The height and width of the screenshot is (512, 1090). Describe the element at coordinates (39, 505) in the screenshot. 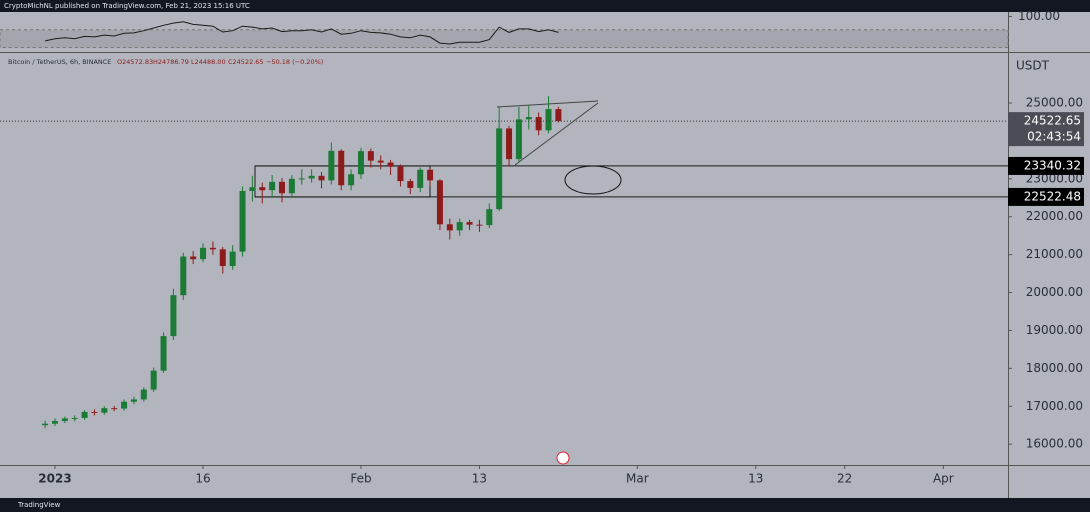

I see `footer-text: TradingView` at that location.